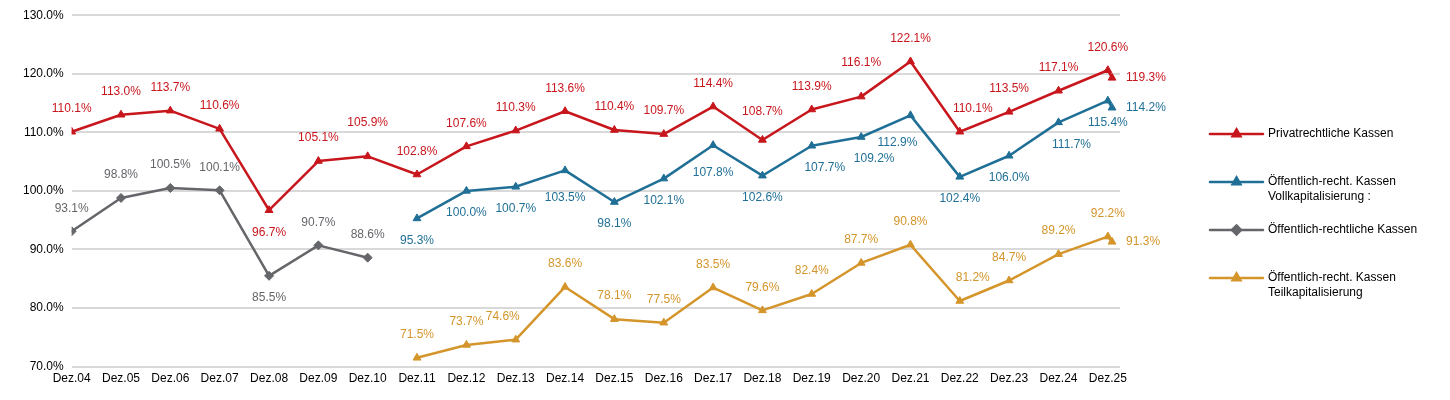 The height and width of the screenshot is (400, 1450). What do you see at coordinates (515, 106) in the screenshot?
I see `data-label: 110.3%` at bounding box center [515, 106].